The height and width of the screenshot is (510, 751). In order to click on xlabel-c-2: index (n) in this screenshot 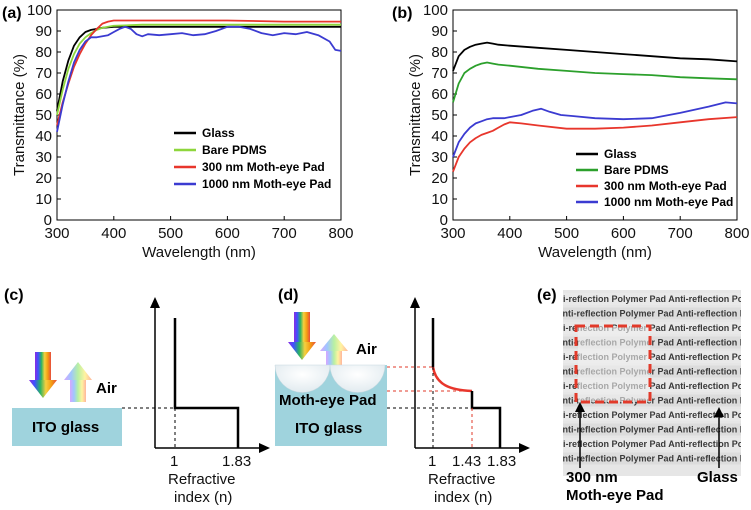, I will do `click(203, 497)`.